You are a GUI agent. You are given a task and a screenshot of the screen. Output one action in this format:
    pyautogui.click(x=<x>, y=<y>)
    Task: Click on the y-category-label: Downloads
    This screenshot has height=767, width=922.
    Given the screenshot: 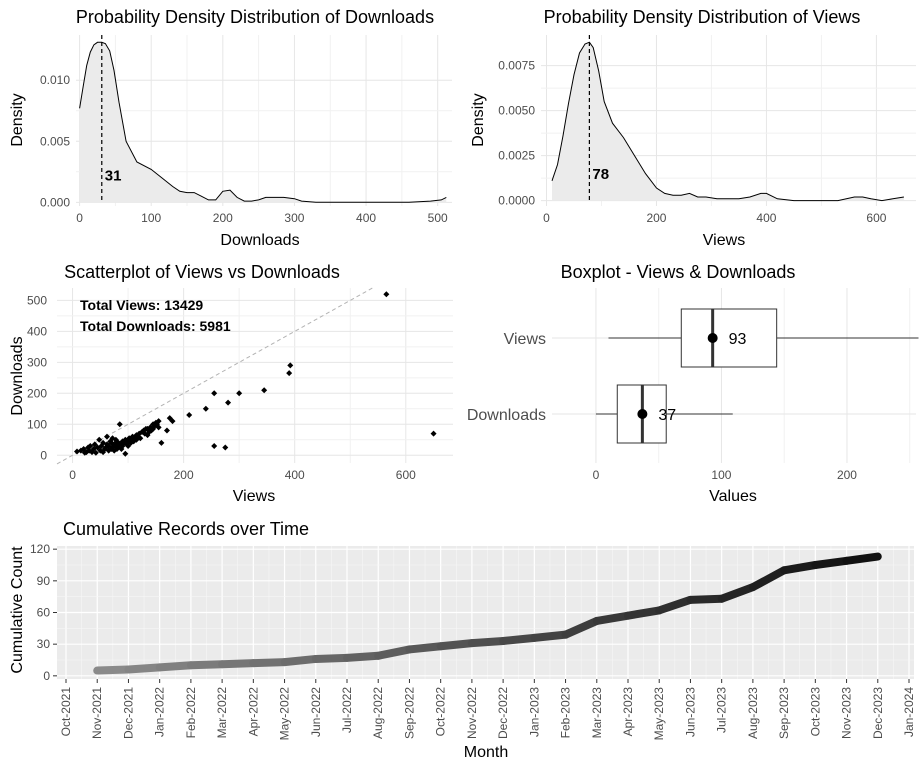 What is the action you would take?
    pyautogui.click(x=506, y=415)
    